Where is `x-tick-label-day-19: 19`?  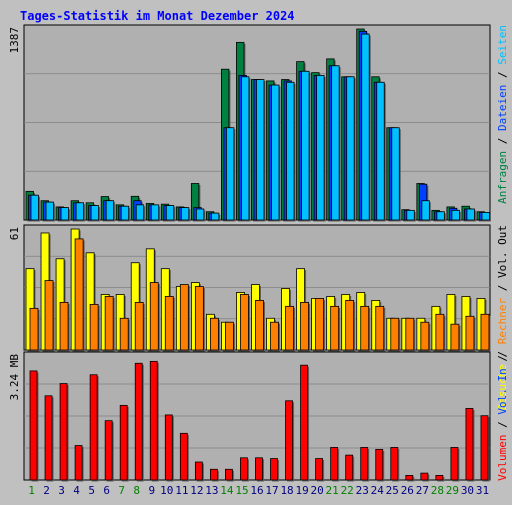
x-tick-label-day-19: 19 is located at coordinates (301, 490).